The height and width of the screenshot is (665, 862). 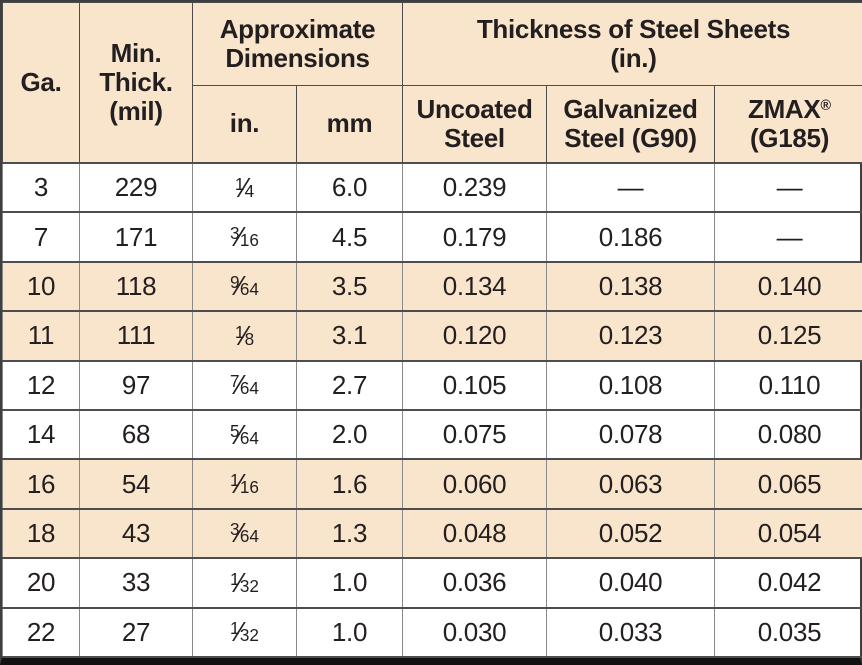 I want to click on cell-zmax: 0.140, so click(x=788, y=286).